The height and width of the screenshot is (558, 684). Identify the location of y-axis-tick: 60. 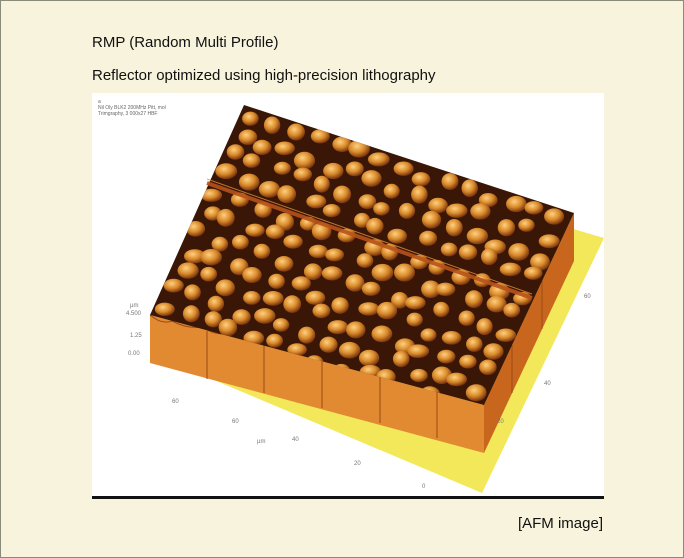
(587, 297).